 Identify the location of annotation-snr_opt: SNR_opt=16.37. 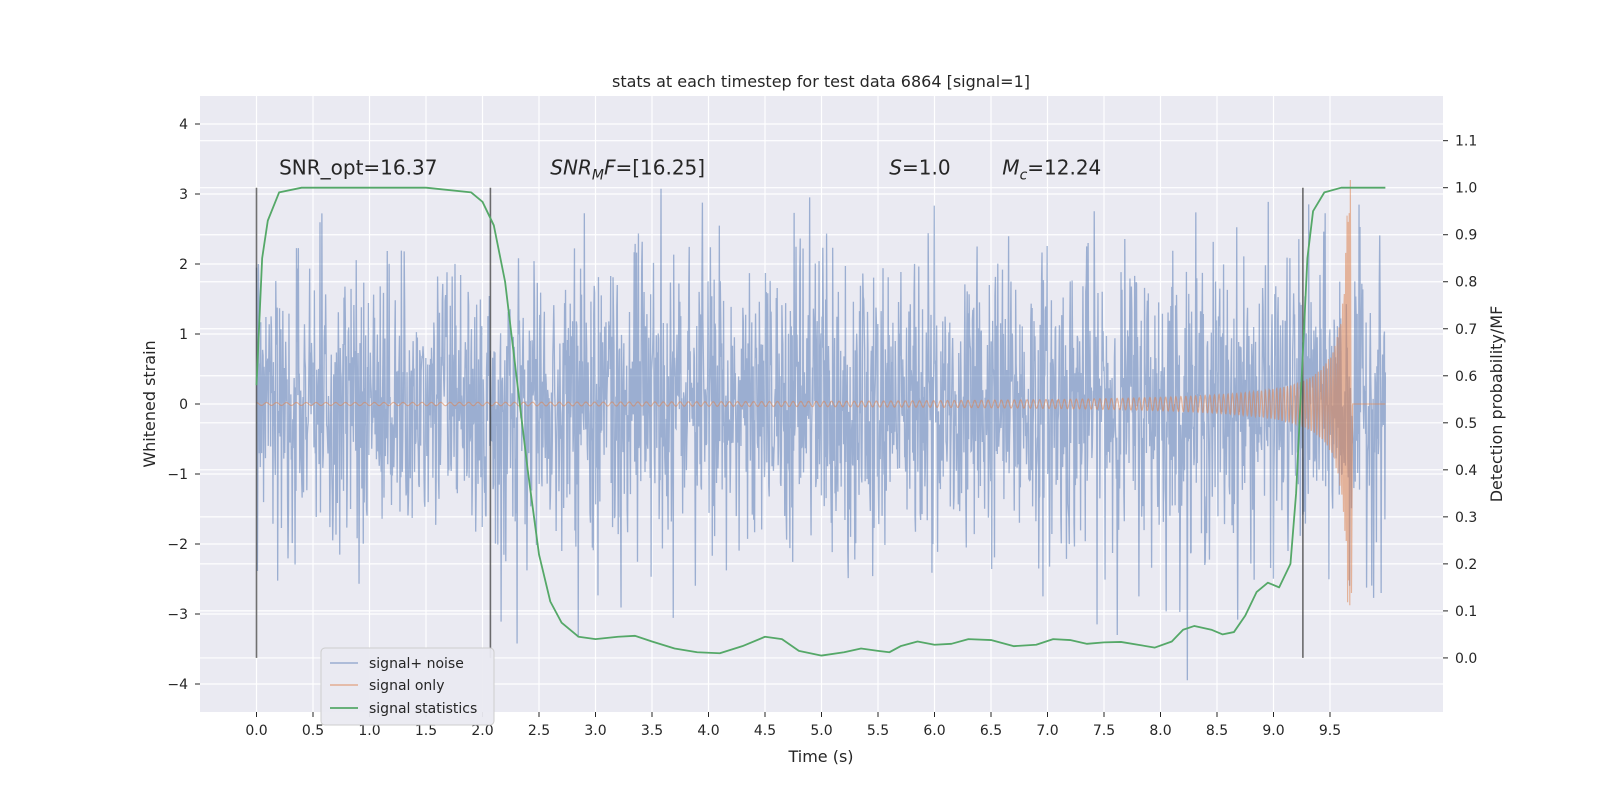
(358, 167).